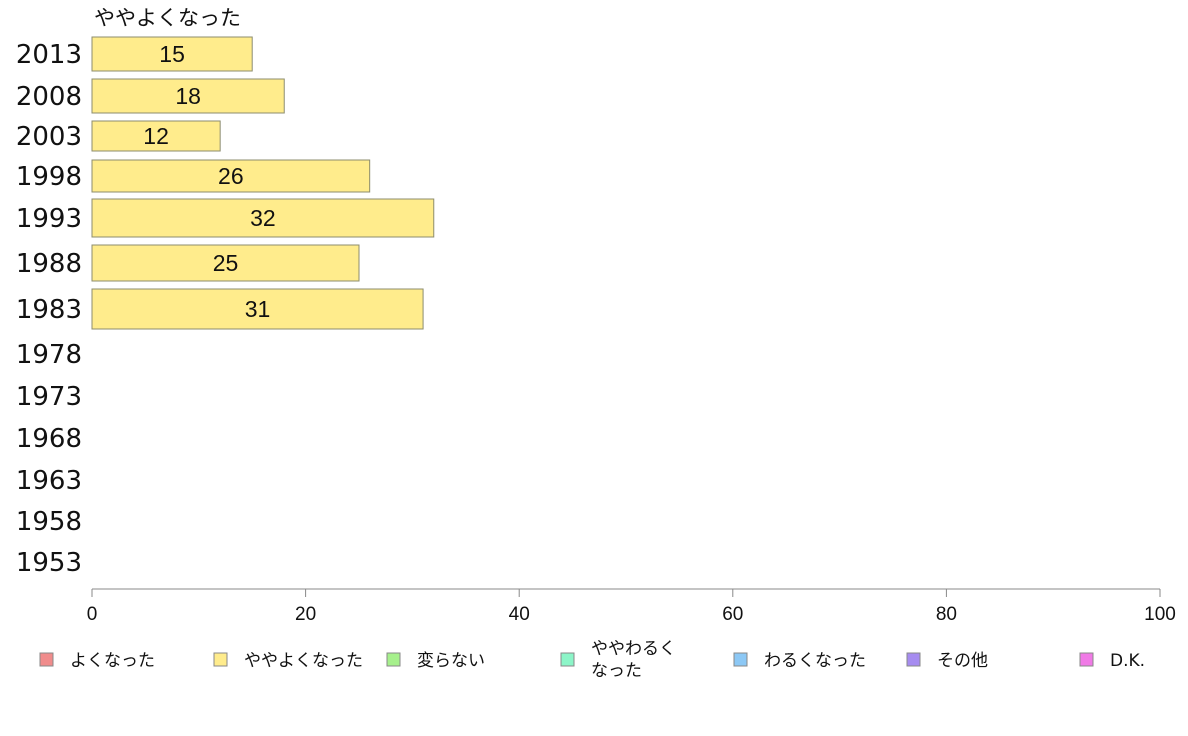 This screenshot has height=736, width=1188. I want to click on legend-item: ややよくなった, so click(288, 661).